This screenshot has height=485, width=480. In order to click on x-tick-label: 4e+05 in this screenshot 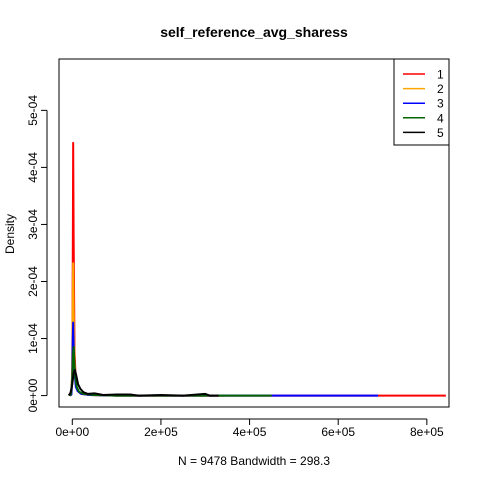, I will do `click(250, 432)`.